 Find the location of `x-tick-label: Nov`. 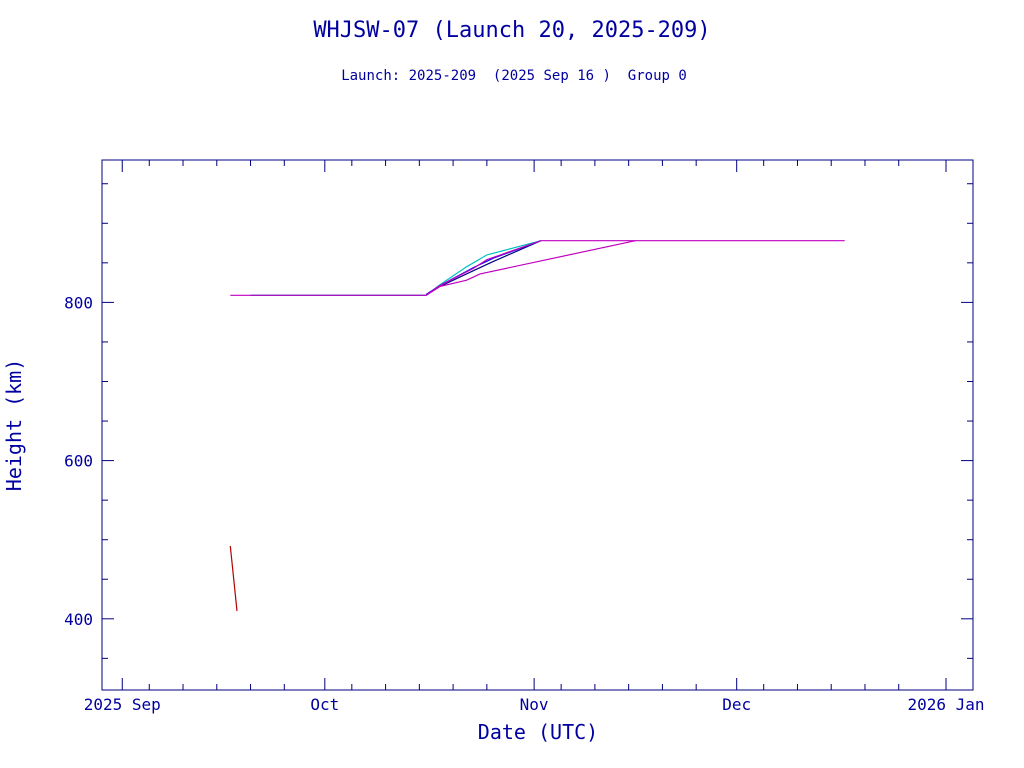

x-tick-label: Nov is located at coordinates (534, 704).